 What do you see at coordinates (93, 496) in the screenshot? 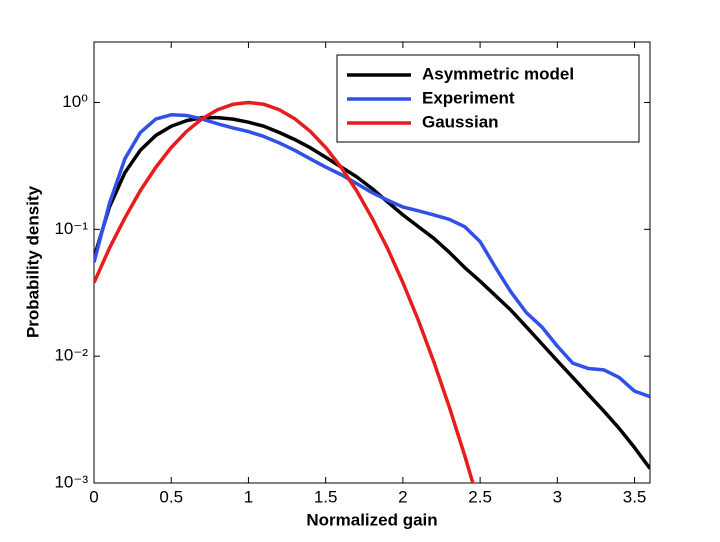
I see `x-tick-label: 0` at bounding box center [93, 496].